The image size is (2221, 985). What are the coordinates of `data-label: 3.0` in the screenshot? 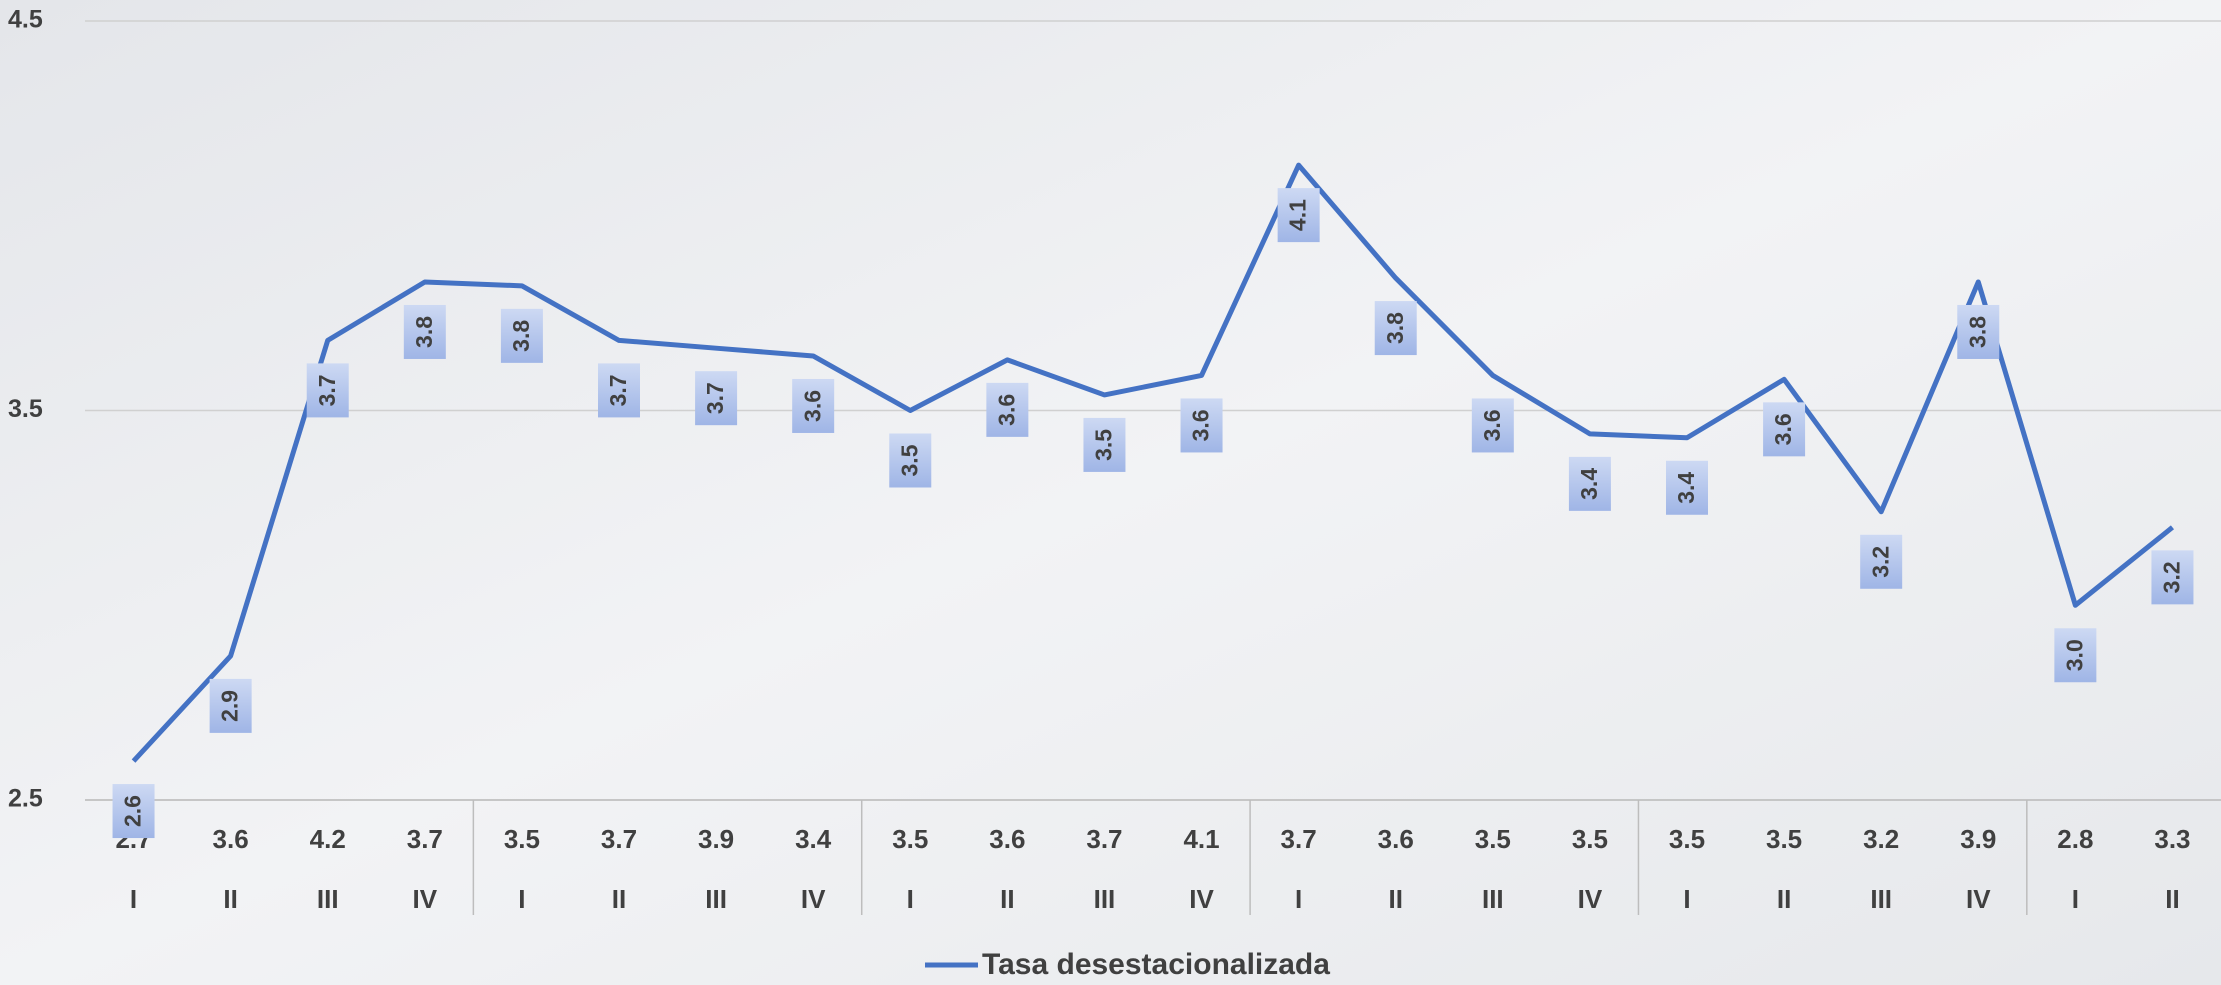 It's located at (2074, 655).